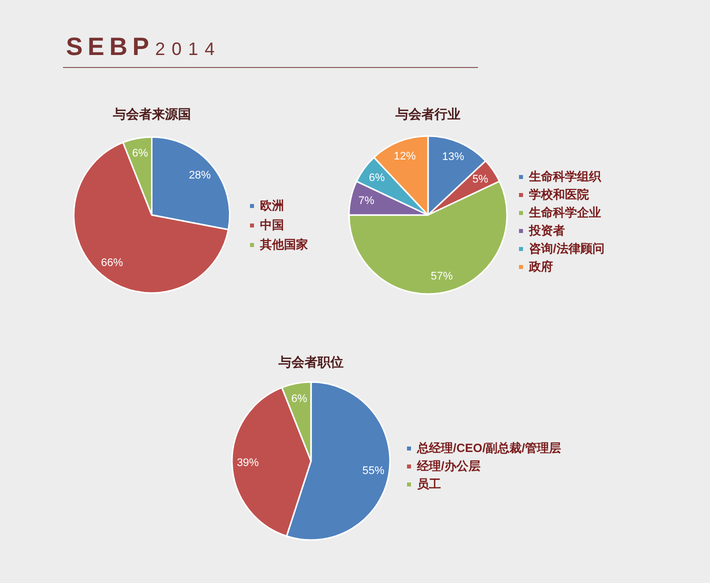 The image size is (710, 583). Describe the element at coordinates (489, 447) in the screenshot. I see `legend-label: 总经理/CEO/副总裁/管理层` at that location.